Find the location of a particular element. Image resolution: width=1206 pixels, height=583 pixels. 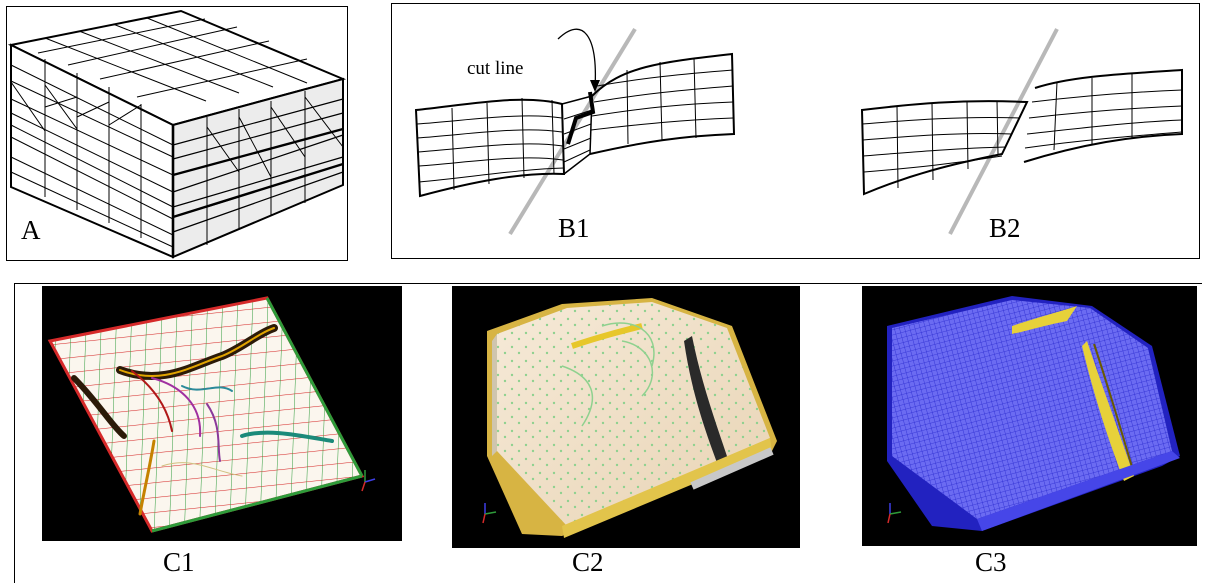

thumbnail-c1 is located at coordinates (222, 413).